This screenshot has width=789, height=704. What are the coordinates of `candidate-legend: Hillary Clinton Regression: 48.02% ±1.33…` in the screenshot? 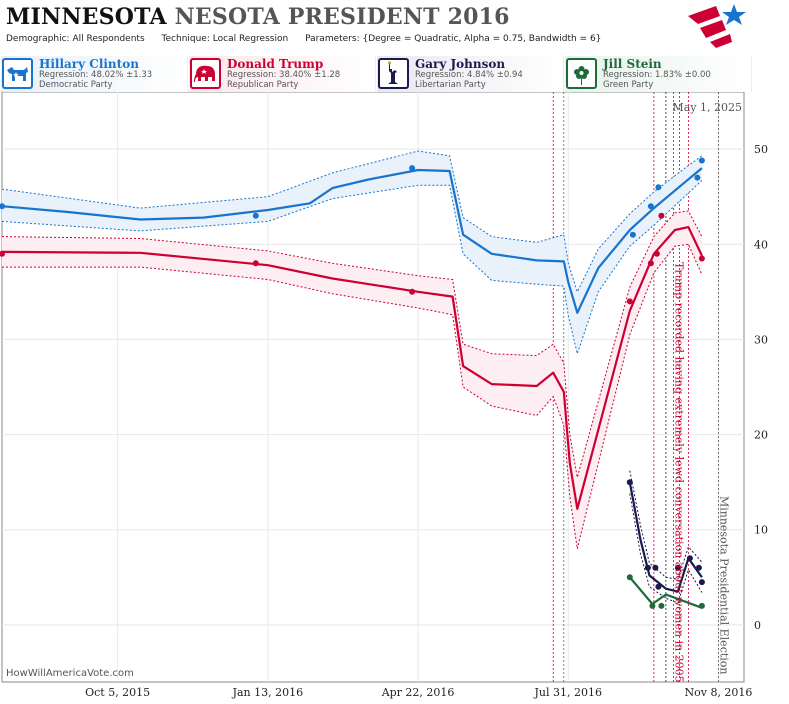 It's located at (394, 74).